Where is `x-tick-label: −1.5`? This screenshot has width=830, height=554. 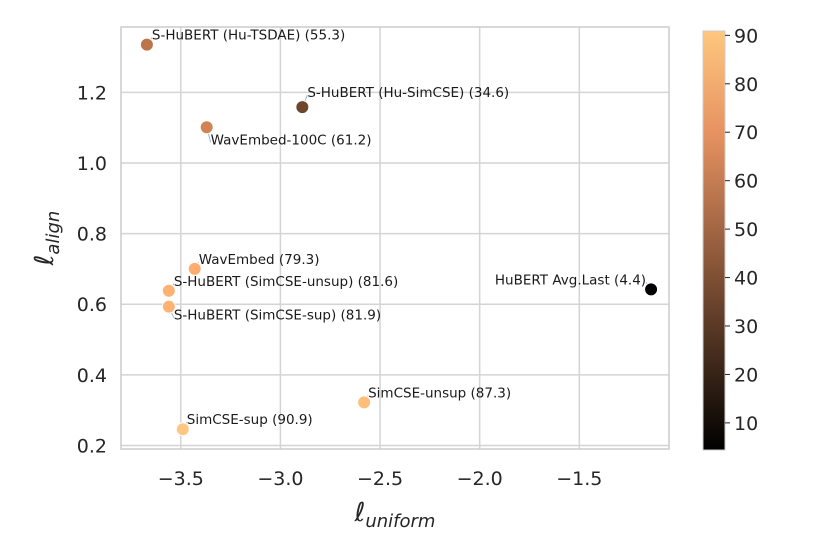 x-tick-label: −1.5 is located at coordinates (579, 479).